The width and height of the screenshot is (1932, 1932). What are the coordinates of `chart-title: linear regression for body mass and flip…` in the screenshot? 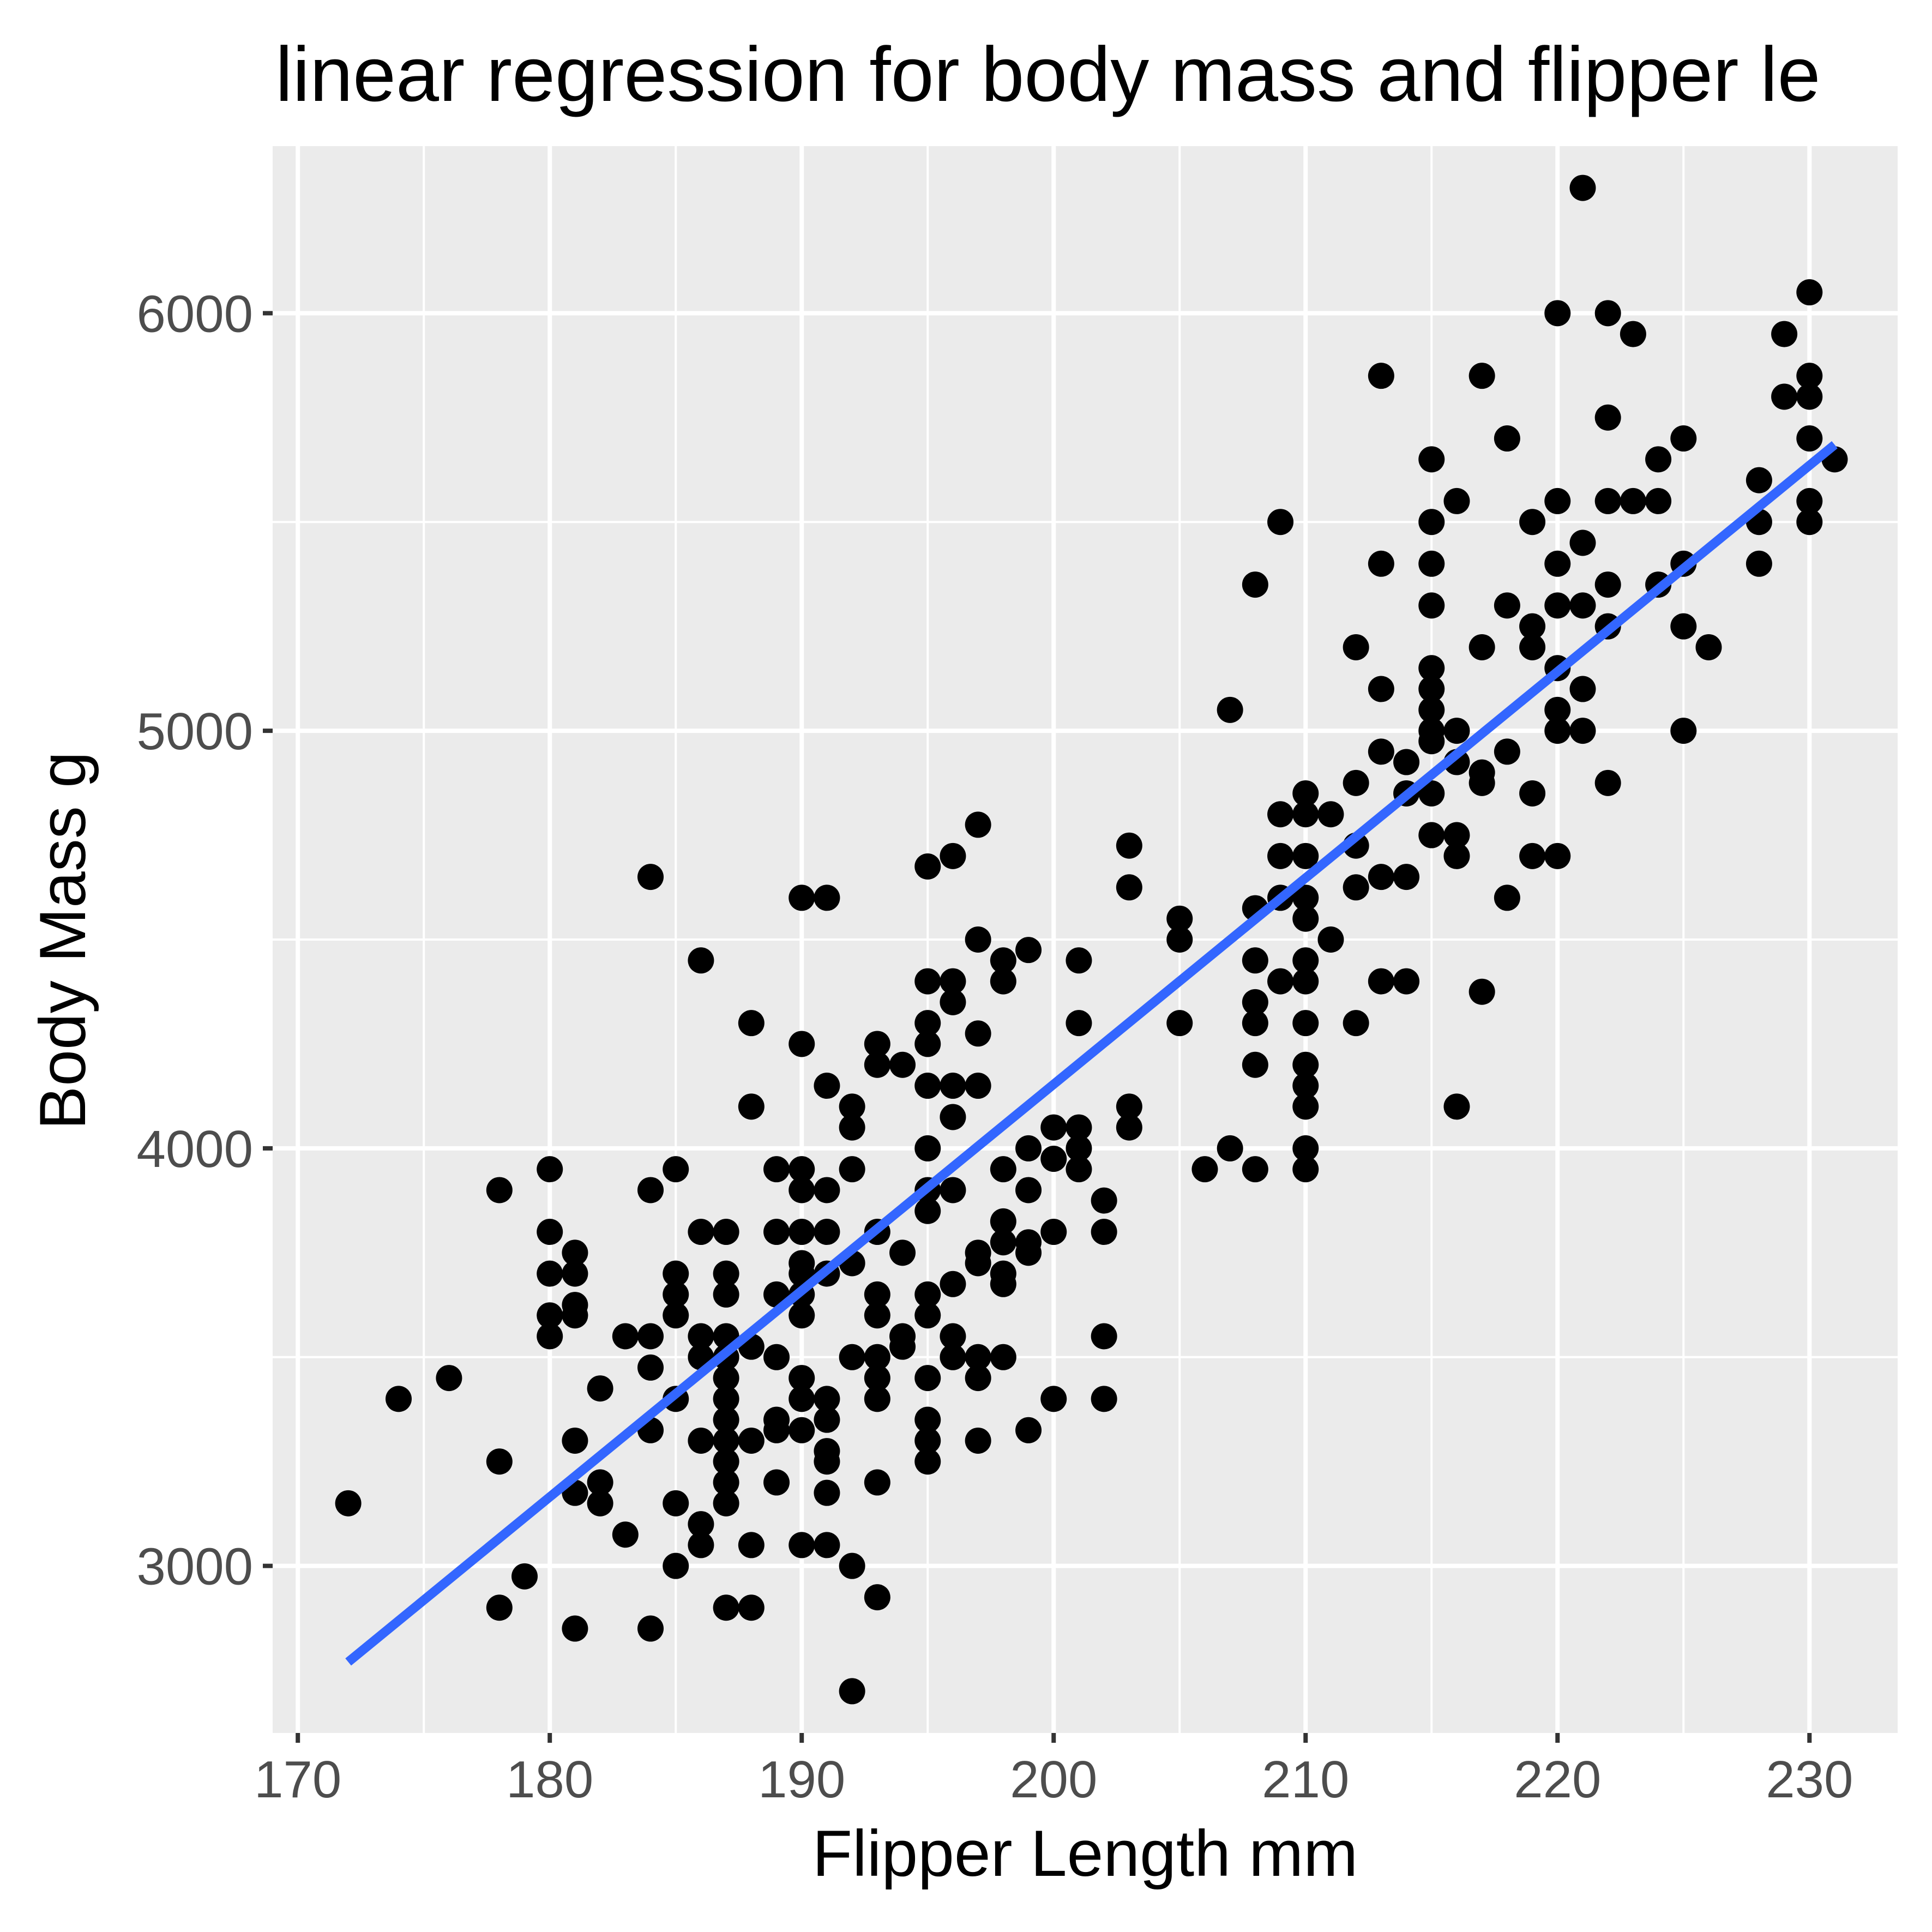 It's located at (1048, 74).